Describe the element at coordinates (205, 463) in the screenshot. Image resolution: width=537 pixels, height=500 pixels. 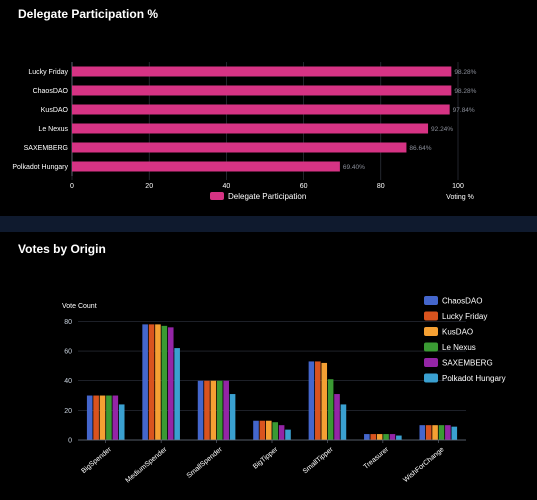
I see `category-label: SmallSpender` at that location.